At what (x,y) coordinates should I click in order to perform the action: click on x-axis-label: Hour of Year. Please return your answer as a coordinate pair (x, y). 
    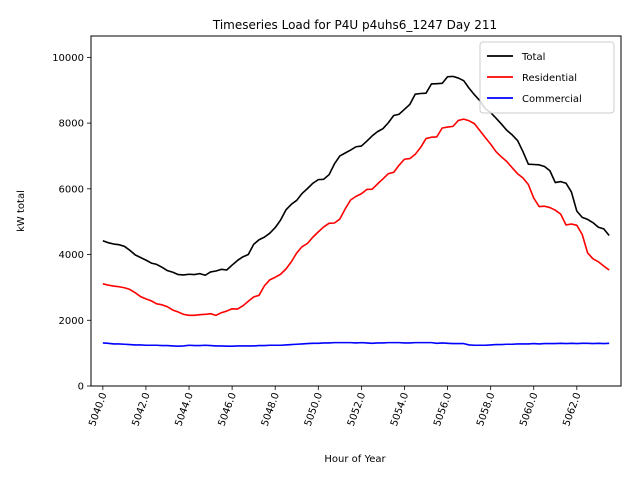
    Looking at the image, I should click on (355, 459).